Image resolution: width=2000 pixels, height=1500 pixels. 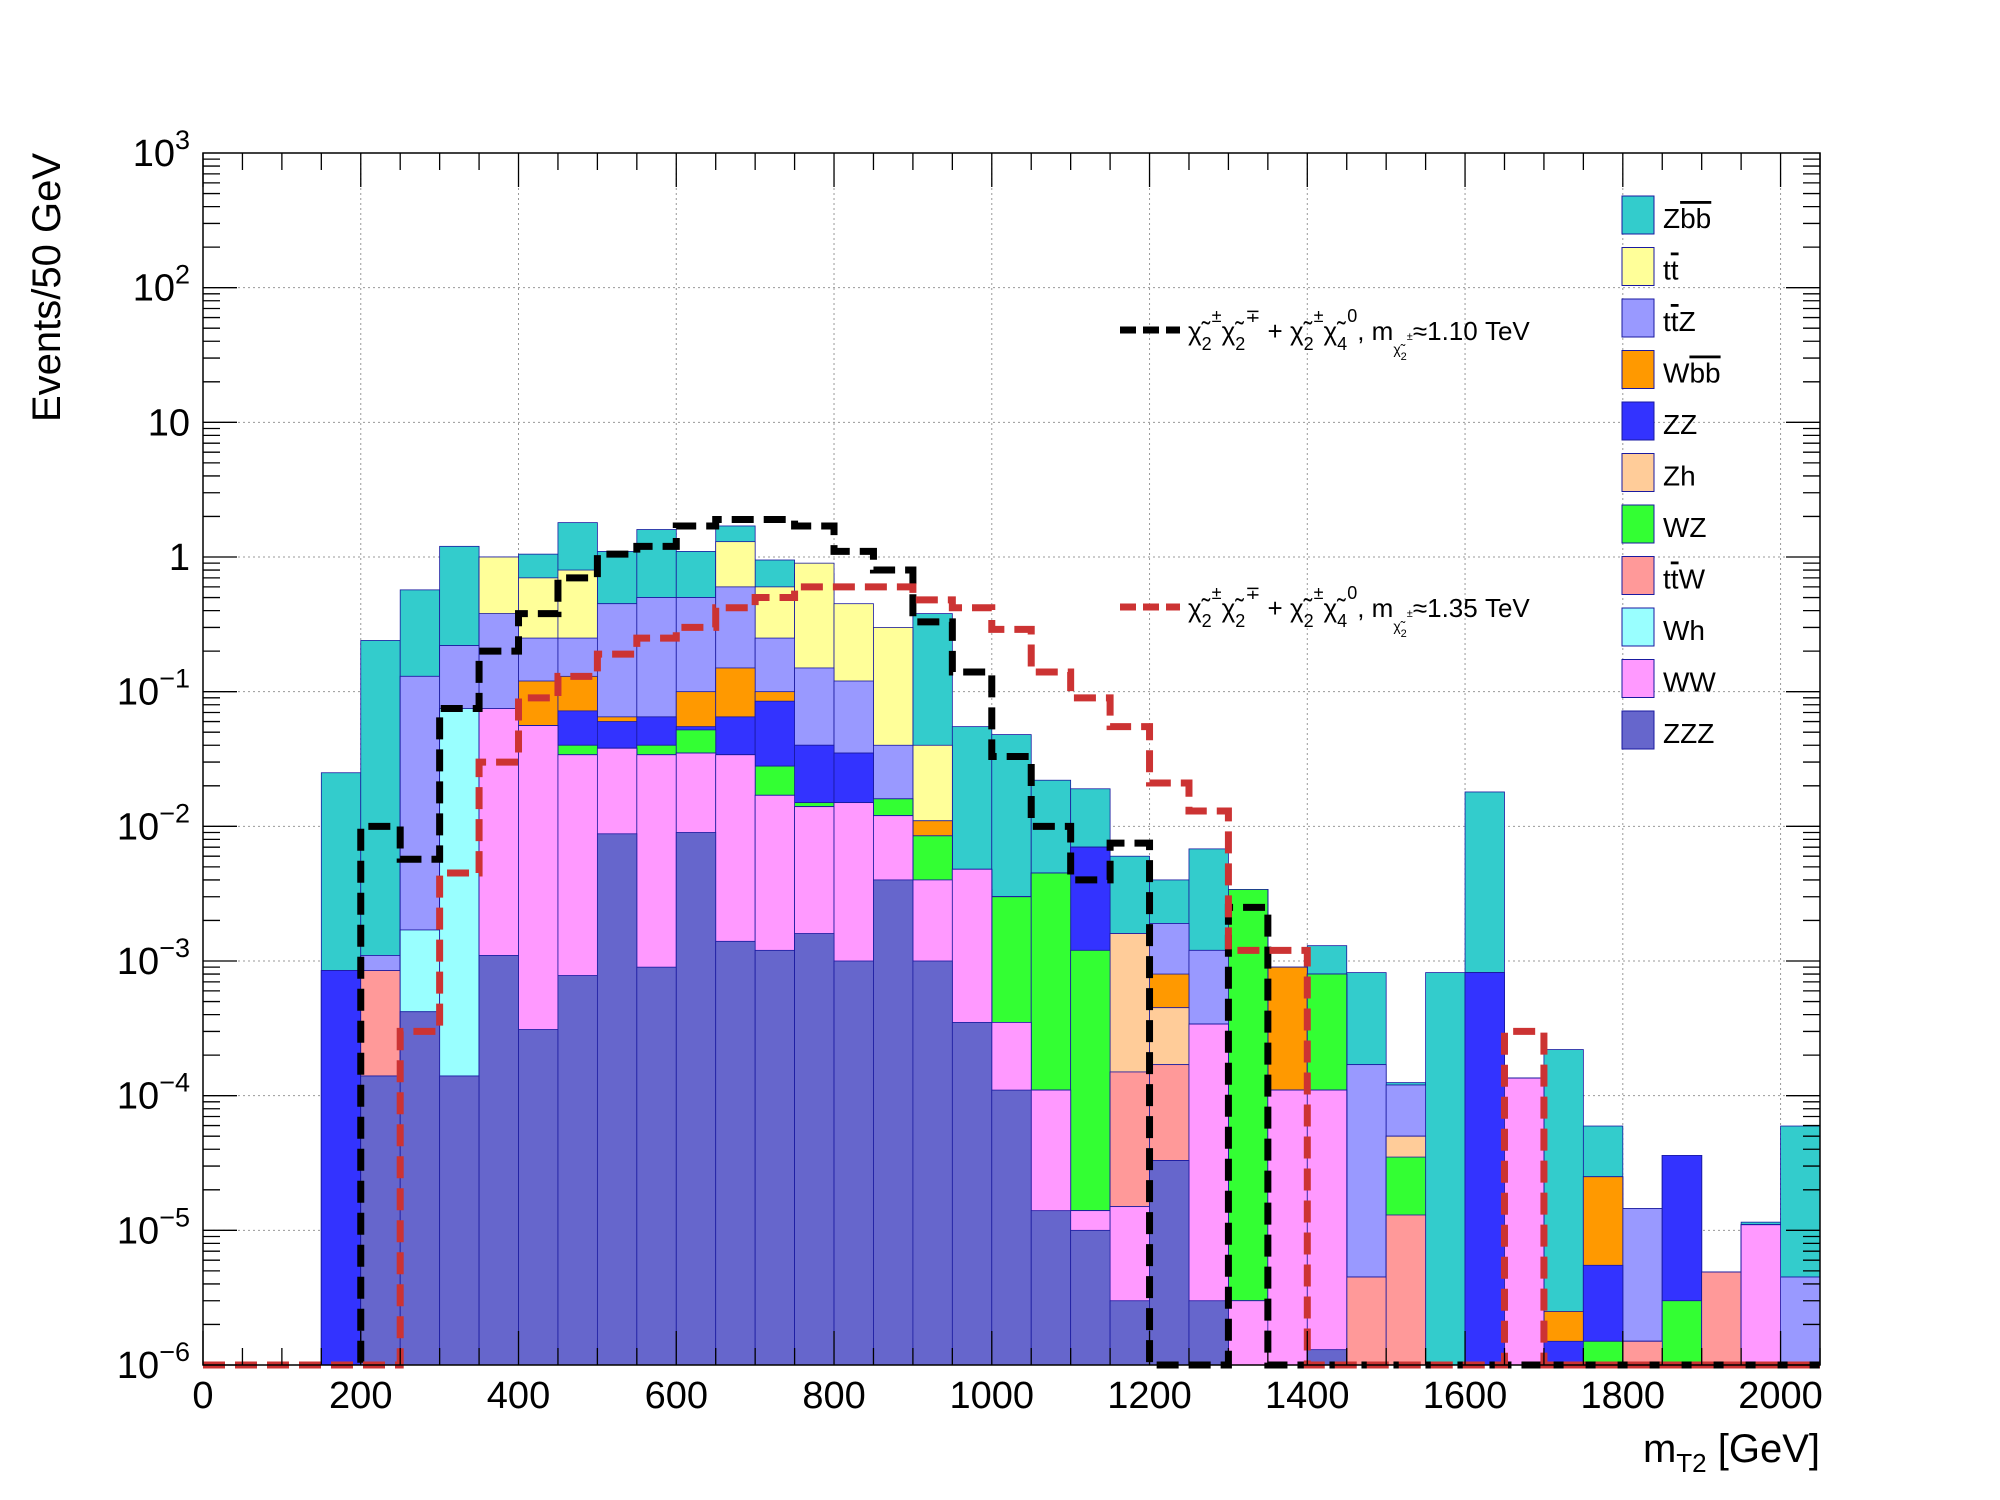 I want to click on x-tick-label: 1200, so click(x=1149, y=1396).